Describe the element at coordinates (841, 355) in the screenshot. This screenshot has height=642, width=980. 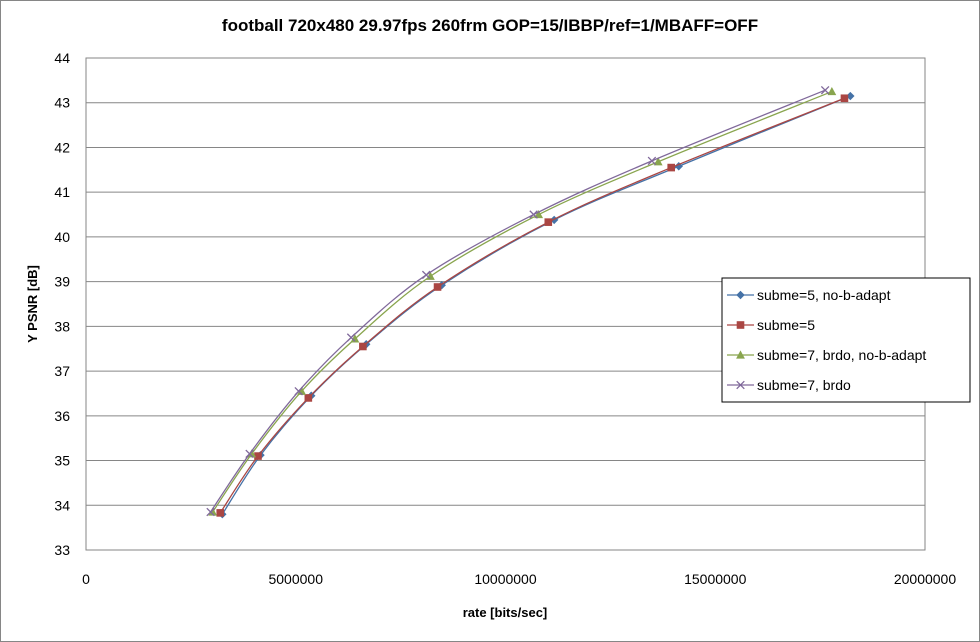
I see `legend-label: subme=7, brdo, no-b-adapt` at that location.